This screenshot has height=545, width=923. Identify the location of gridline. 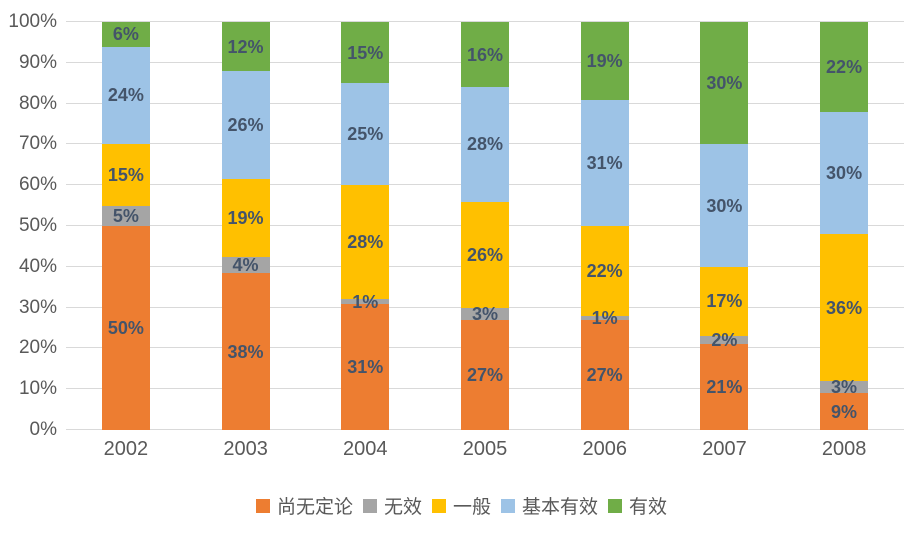
(485, 21).